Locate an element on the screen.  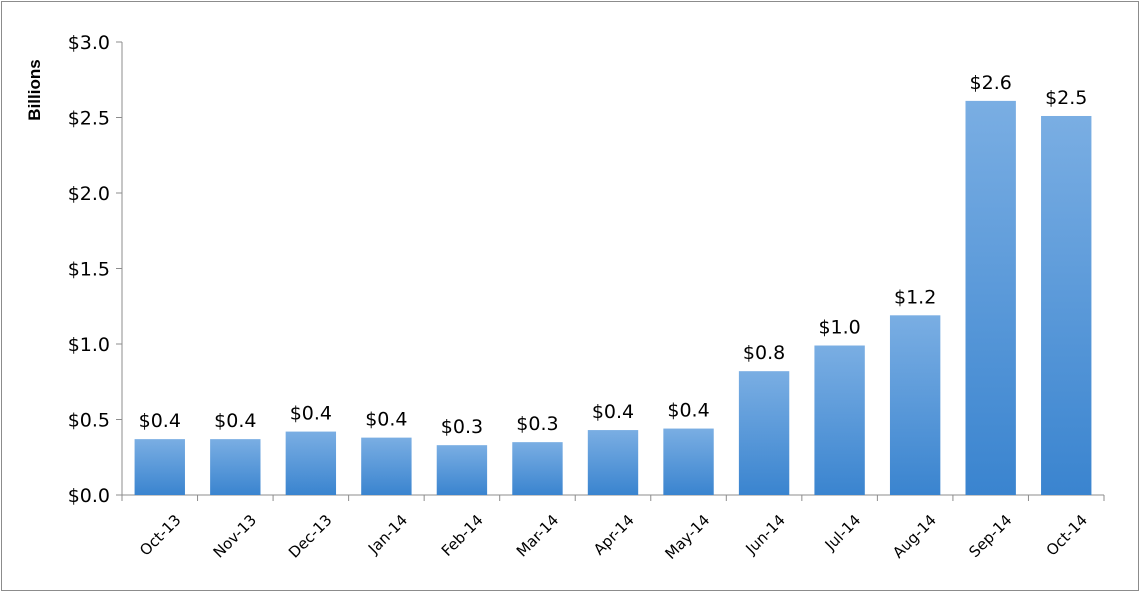
data-label: $0.8 is located at coordinates (764, 353).